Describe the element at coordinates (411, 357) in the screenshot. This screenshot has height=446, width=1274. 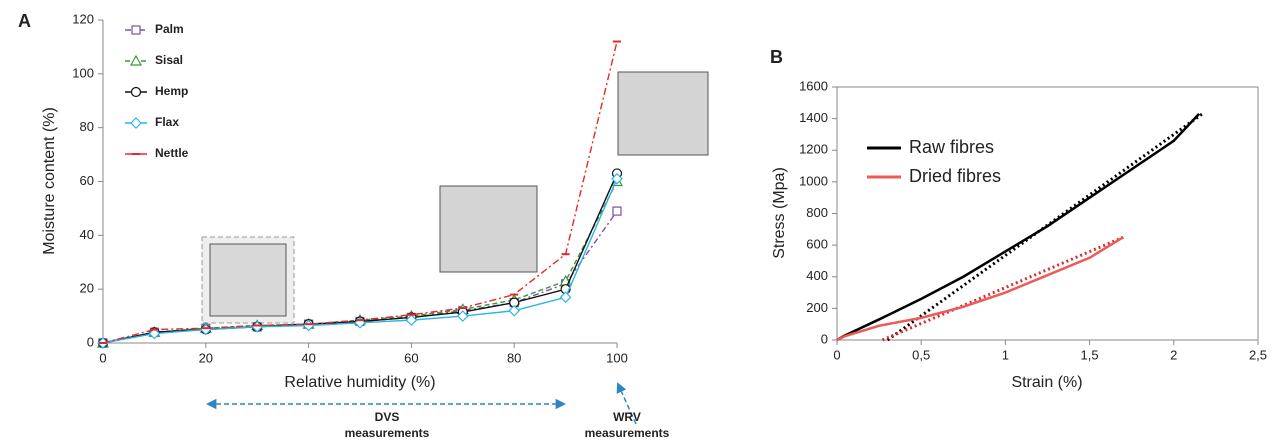
I see `x-tick-label: 60` at that location.